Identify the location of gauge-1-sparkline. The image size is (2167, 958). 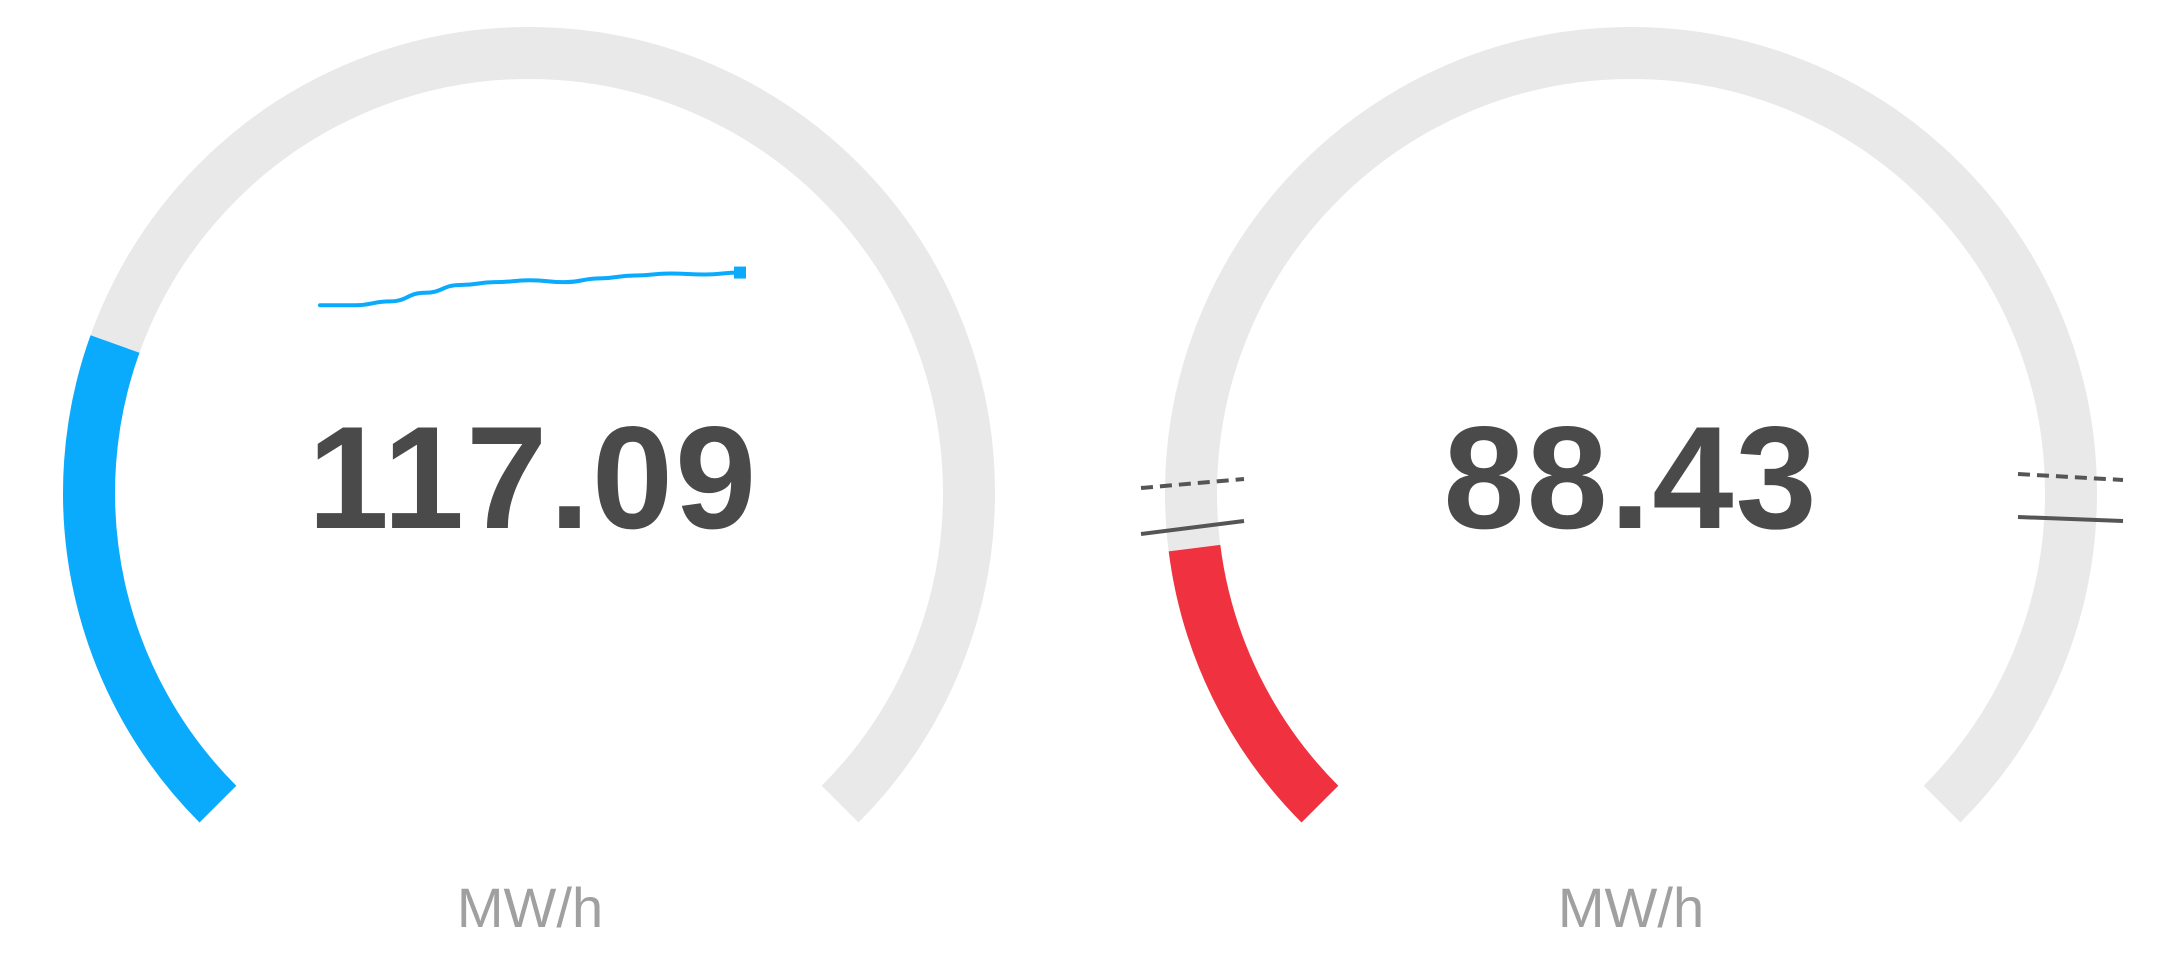
(530, 289).